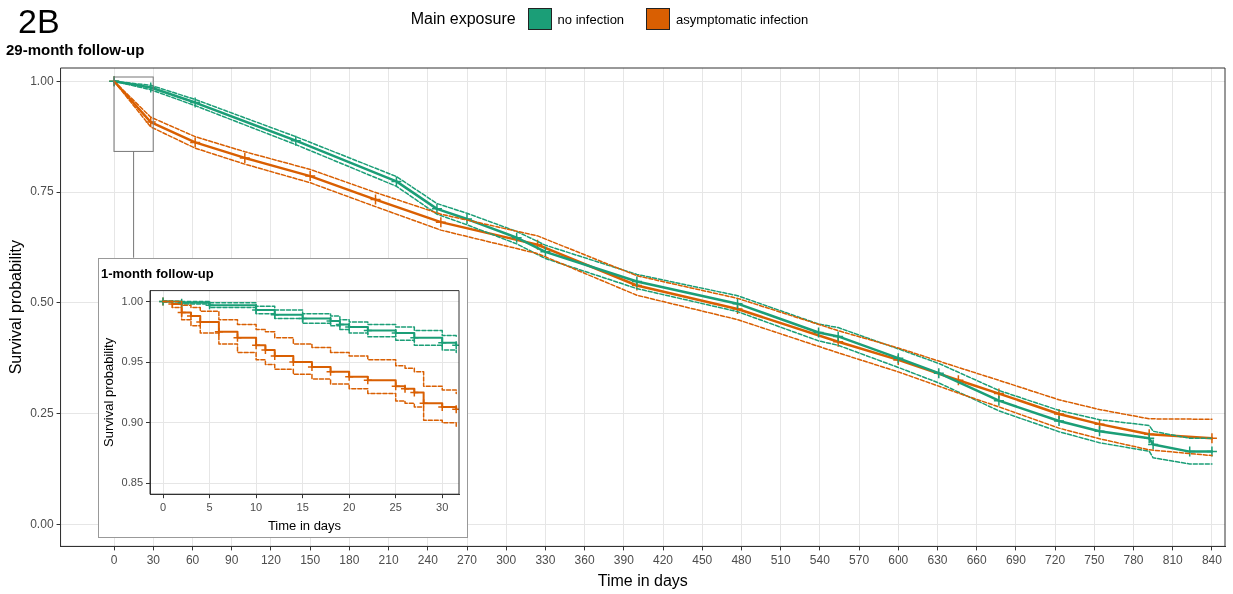 Image resolution: width=1233 pixels, height=594 pixels. I want to click on legend-label: no infection, so click(591, 19).